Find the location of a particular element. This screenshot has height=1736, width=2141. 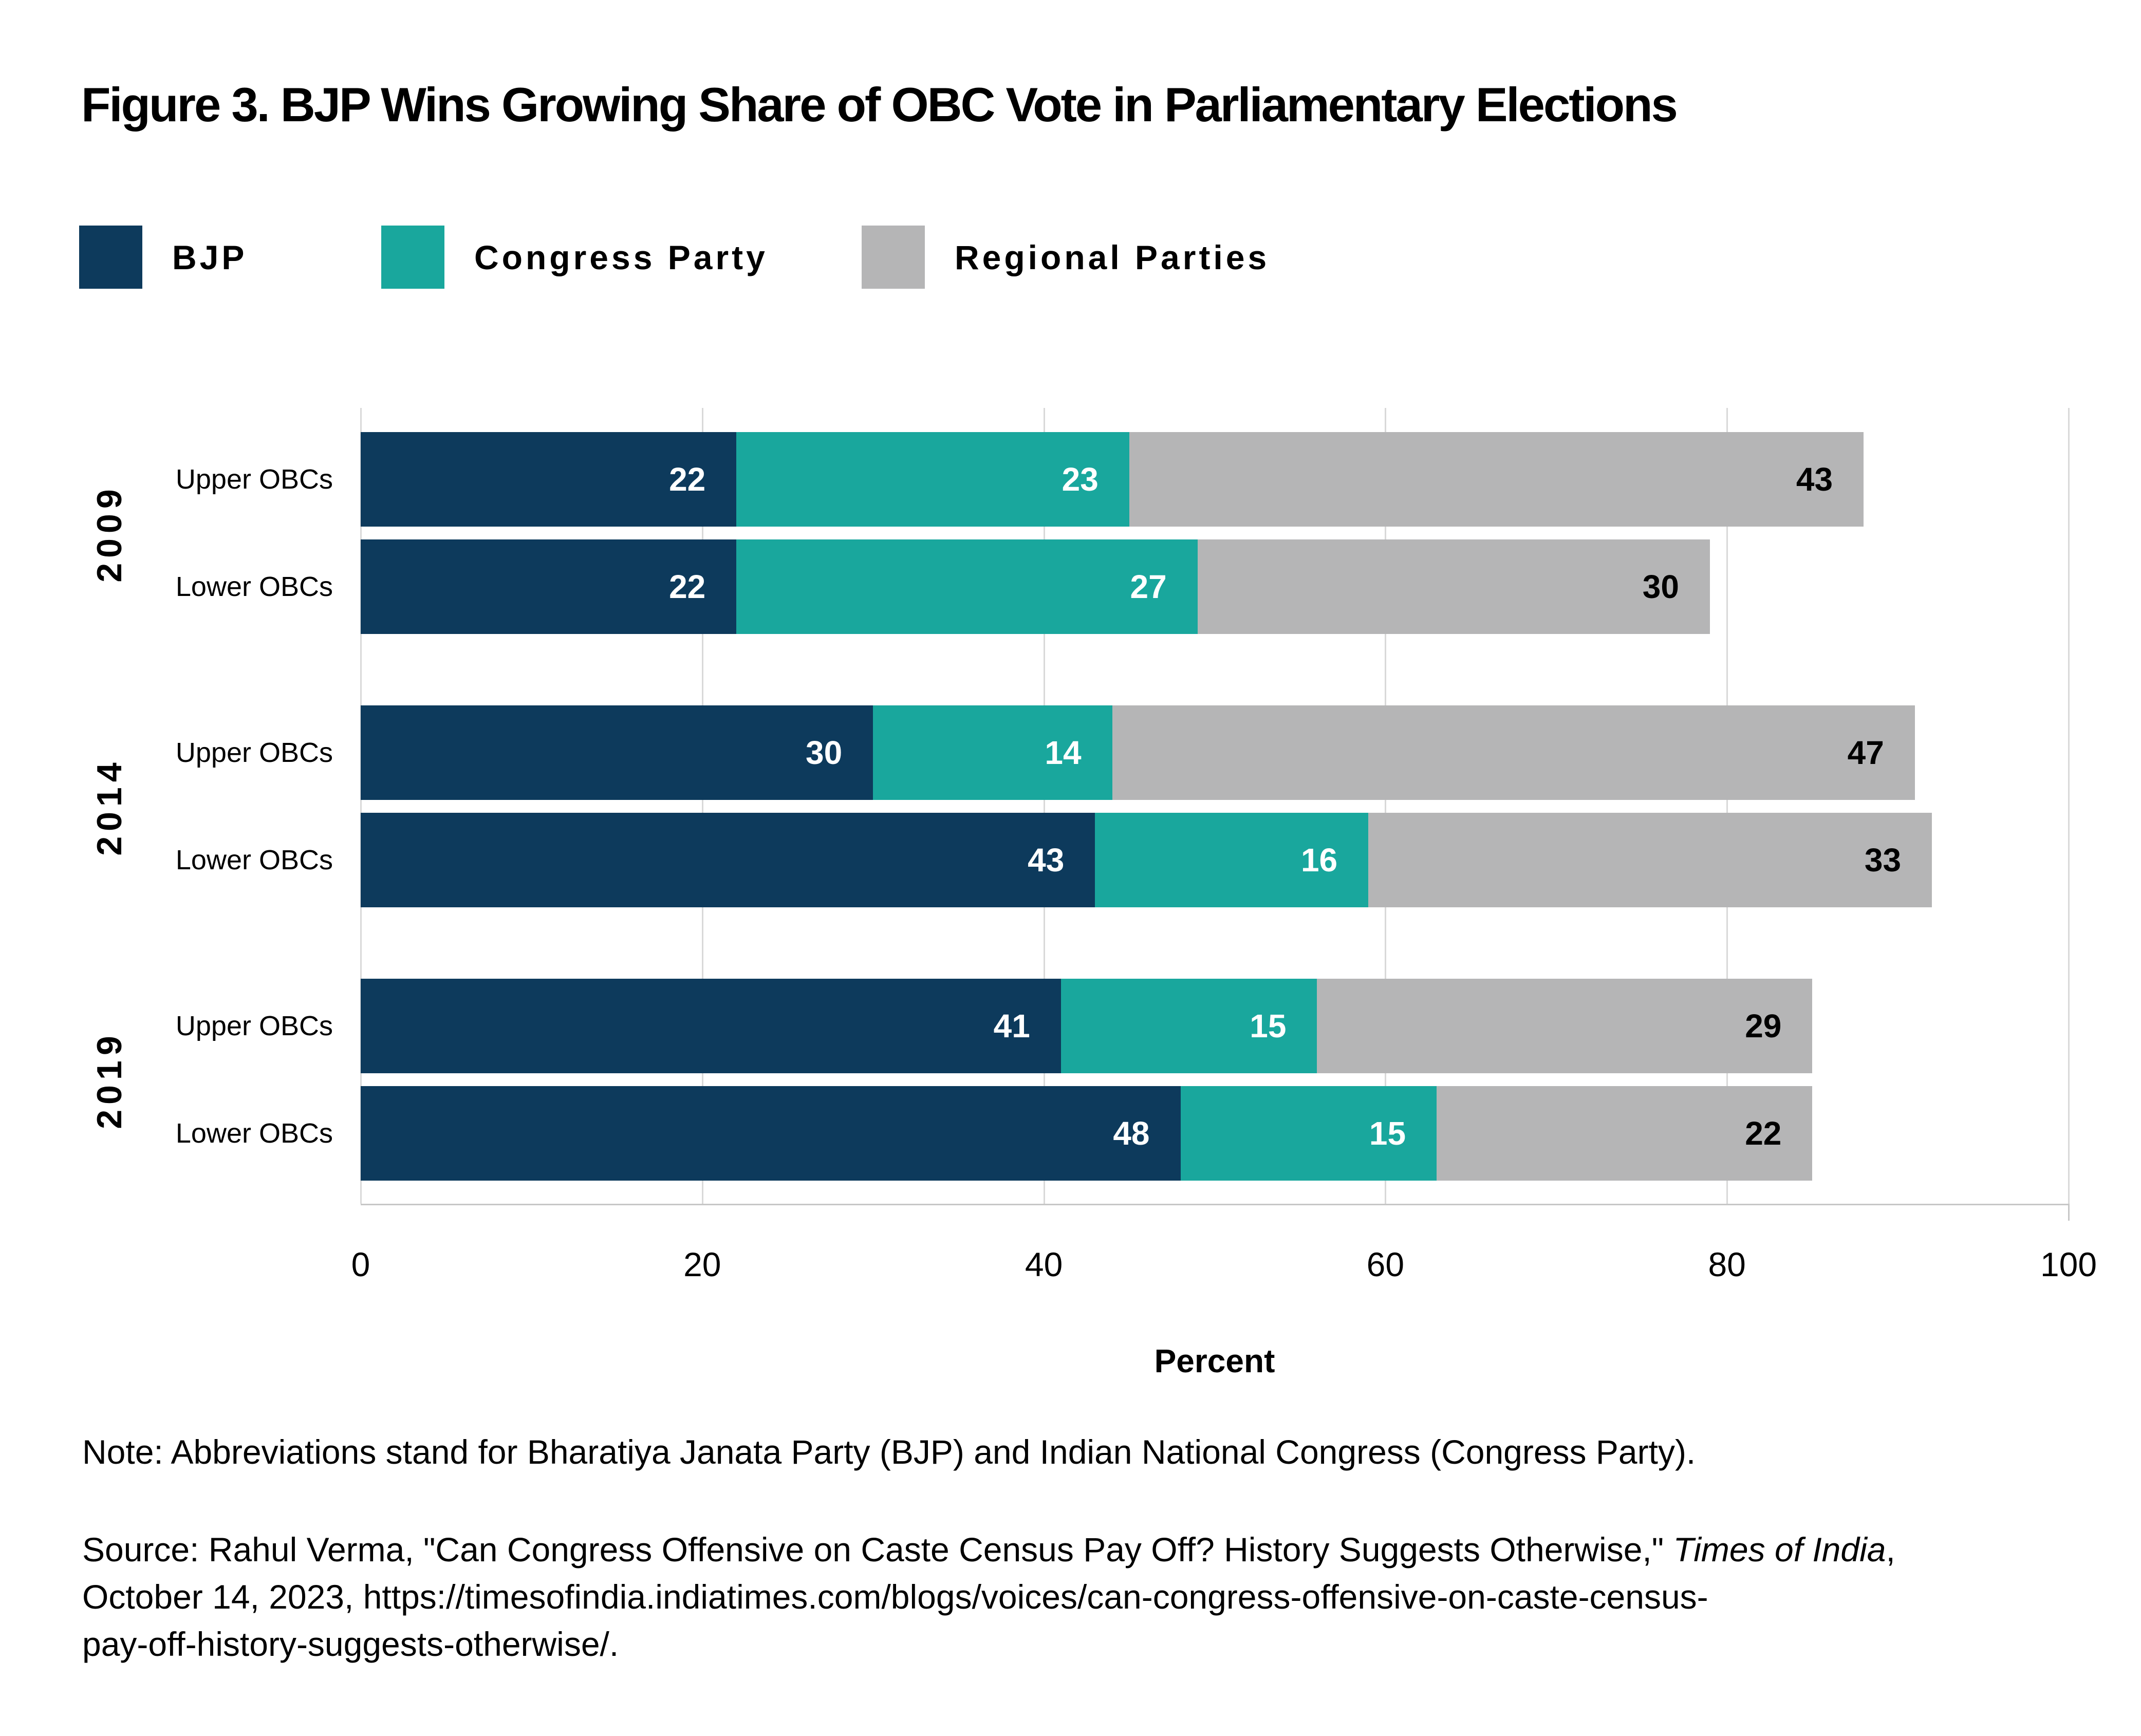

x-axis-title: Percent is located at coordinates (1215, 1361).